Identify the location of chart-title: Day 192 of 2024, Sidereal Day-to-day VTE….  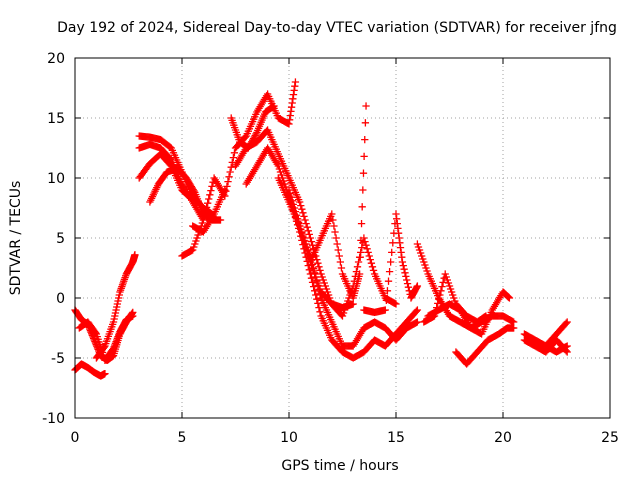
(337, 28).